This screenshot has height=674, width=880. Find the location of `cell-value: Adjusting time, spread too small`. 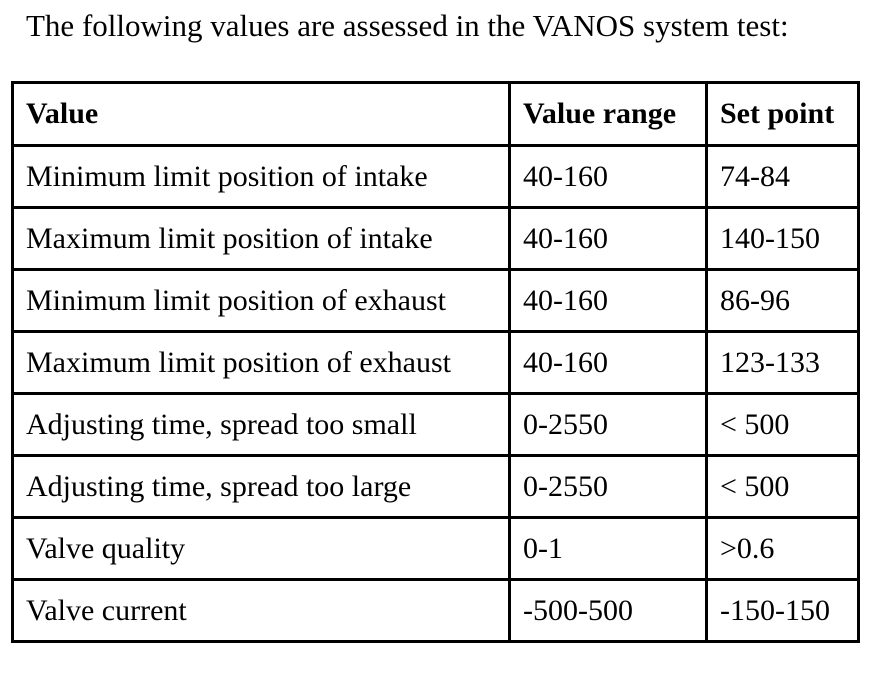

cell-value: Adjusting time, spread too small is located at coordinates (261, 424).